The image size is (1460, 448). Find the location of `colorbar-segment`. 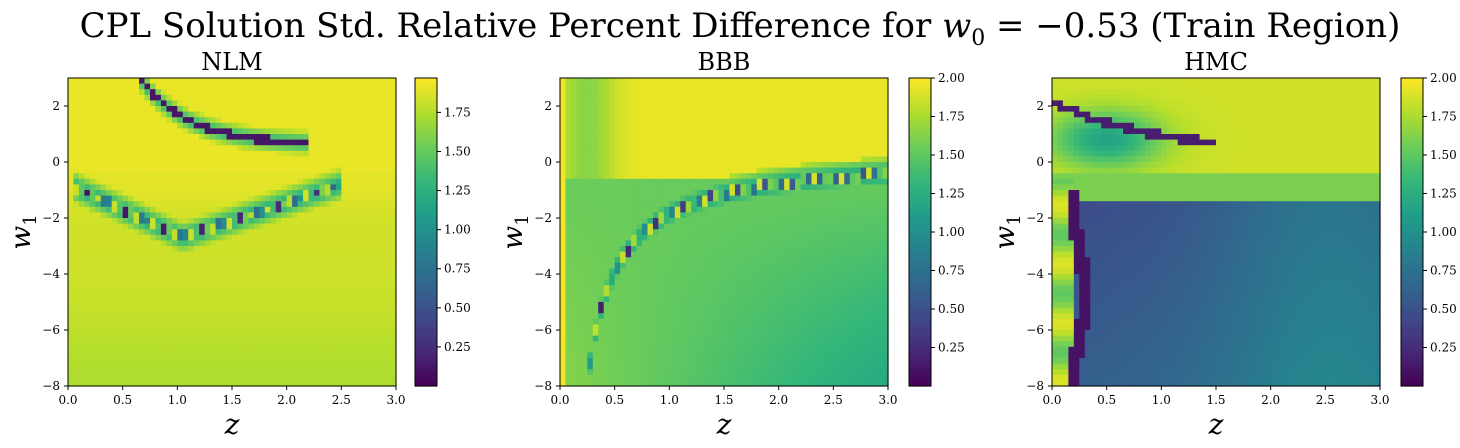

colorbar-segment is located at coordinates (426, 315).